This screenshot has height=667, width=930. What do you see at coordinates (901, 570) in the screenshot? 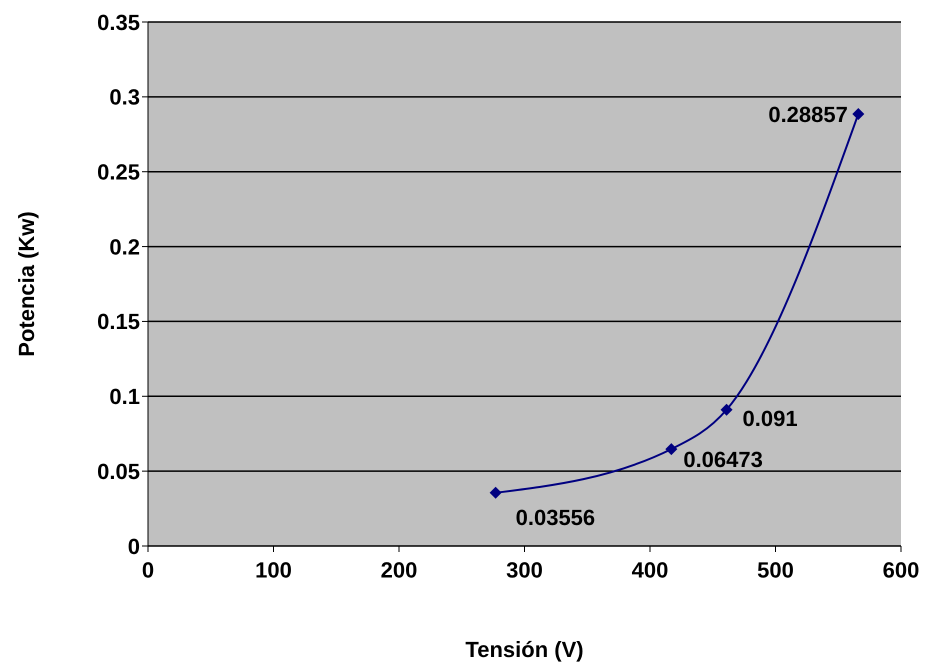
I see `x-tick-label: 600` at bounding box center [901, 570].